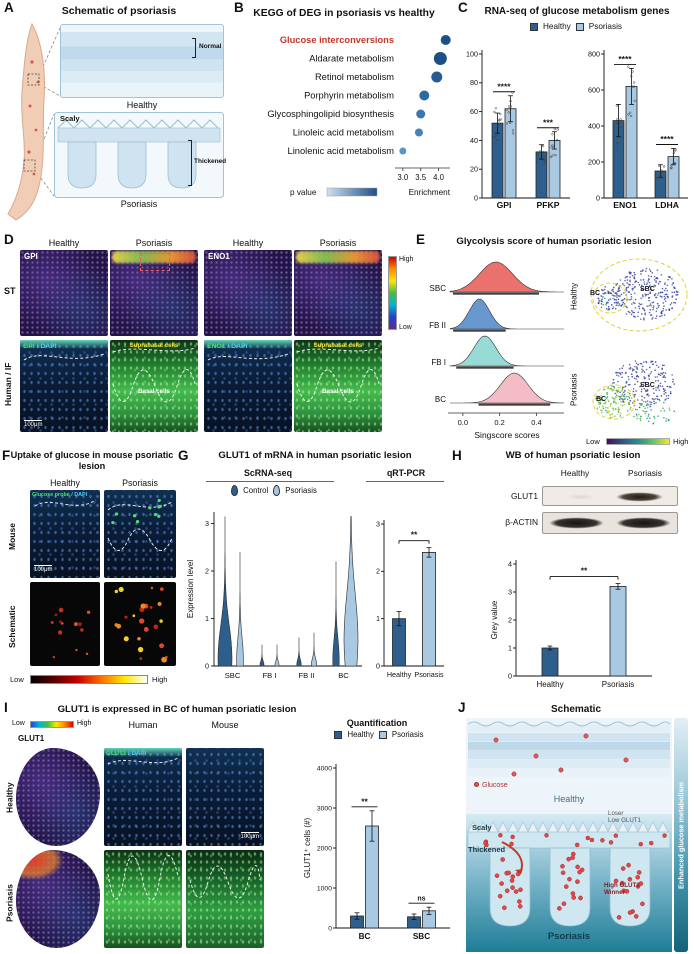 The height and width of the screenshot is (954, 694). What do you see at coordinates (324, 888) in the screenshot?
I see `svg-text: 1000` at bounding box center [324, 888].